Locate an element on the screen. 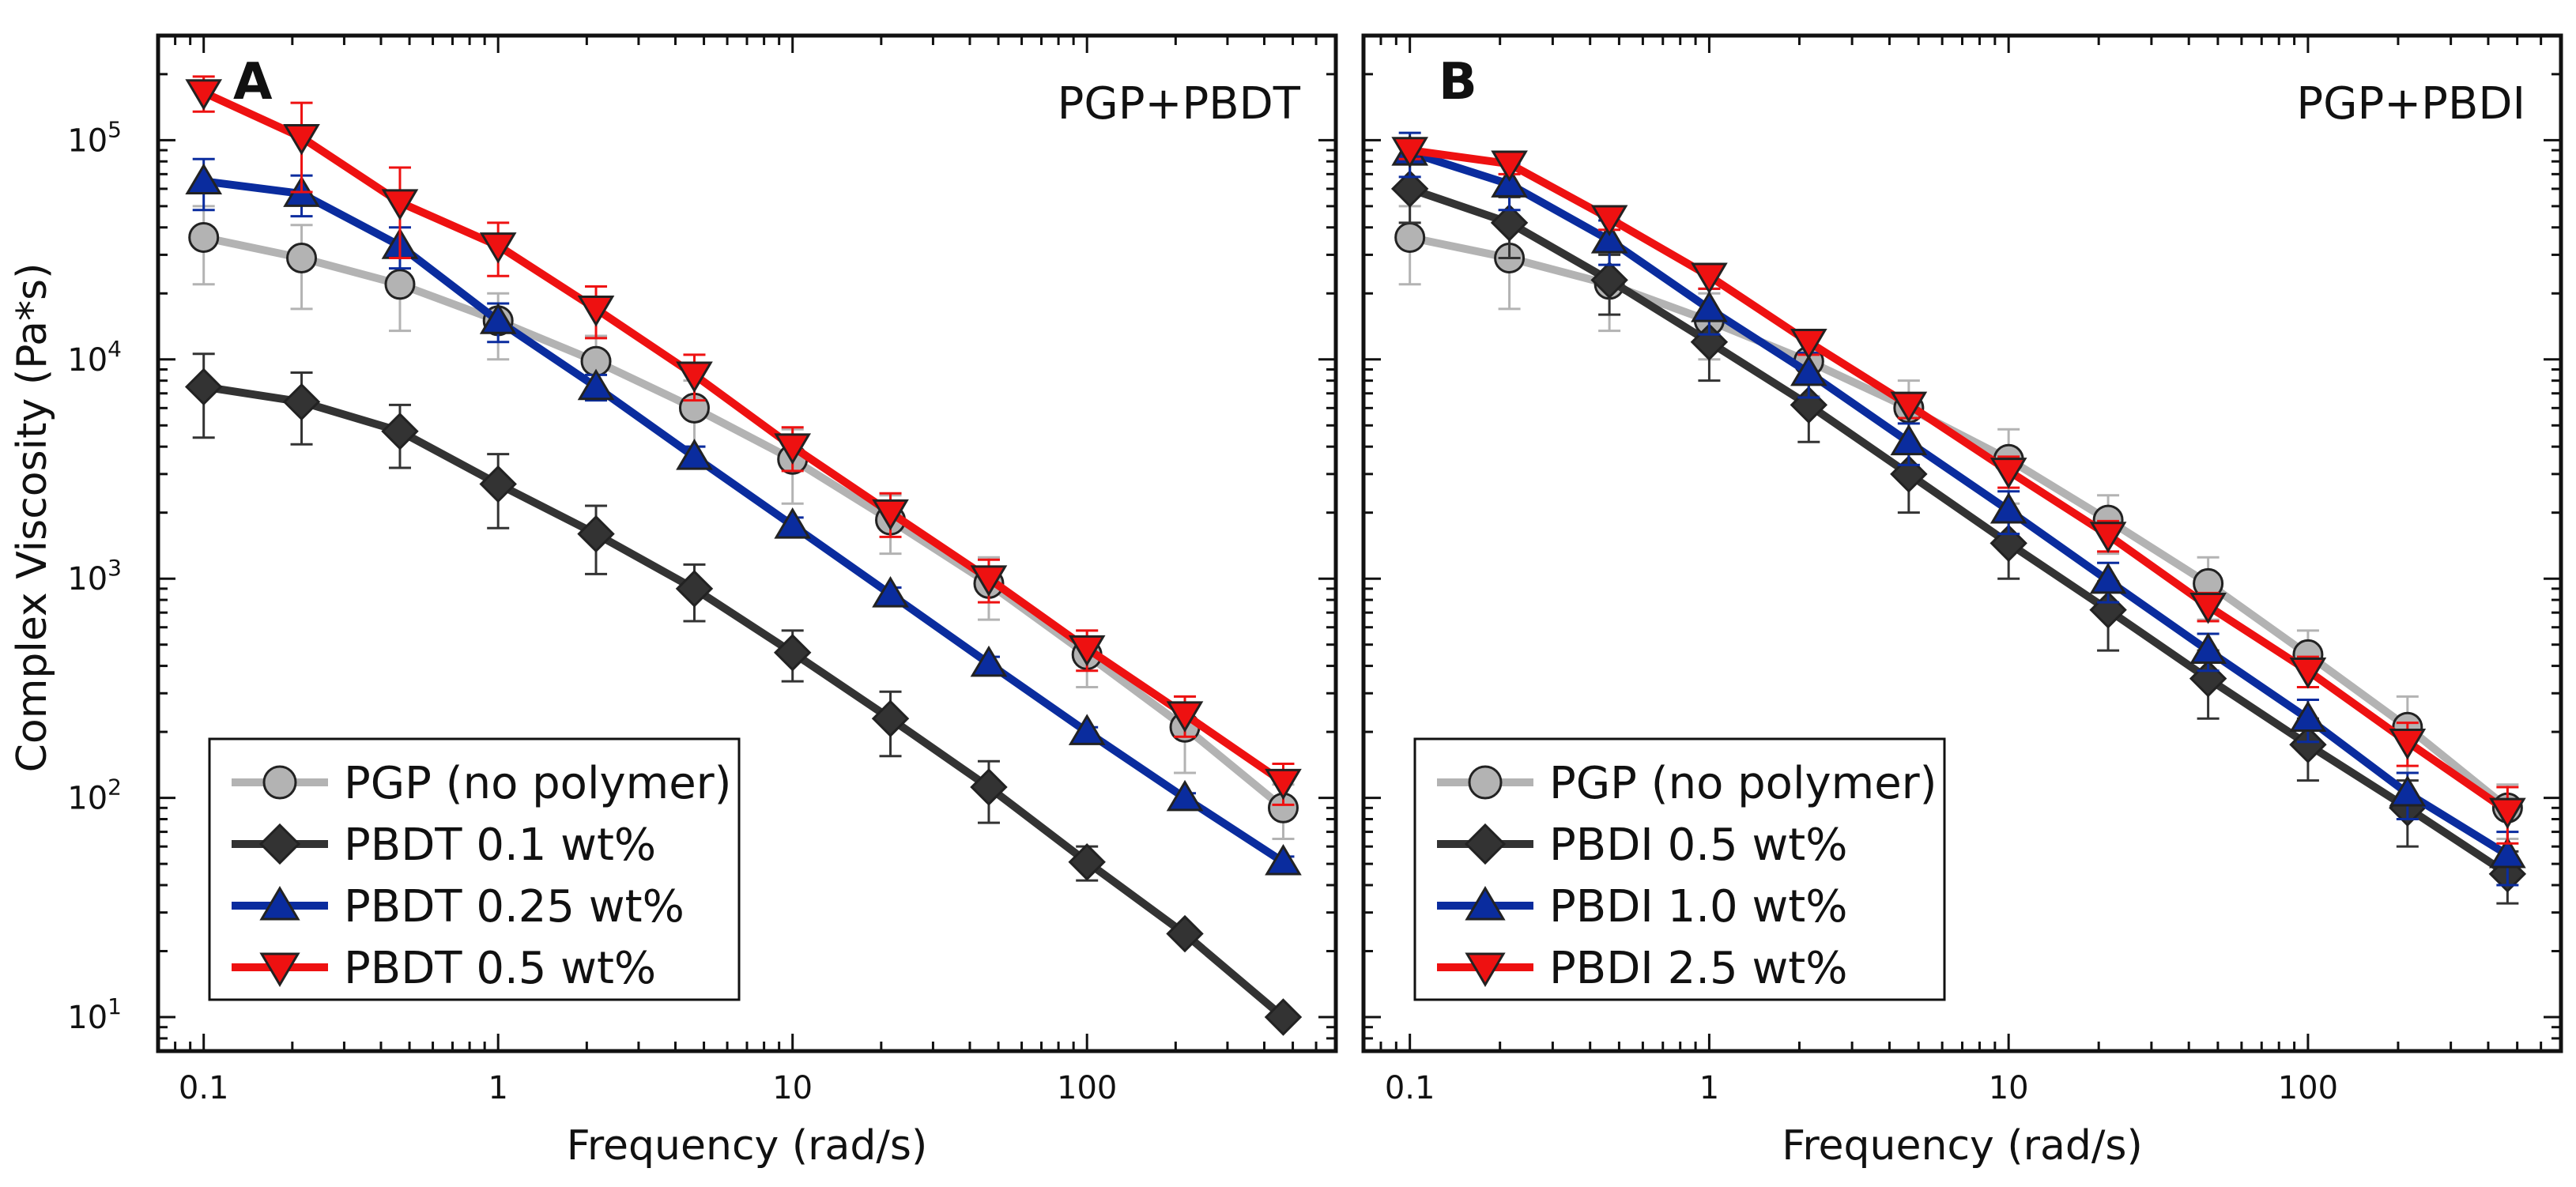 Image resolution: width=2576 pixels, height=1187 pixels. y-tick-label: 10⁴ is located at coordinates (94, 357).